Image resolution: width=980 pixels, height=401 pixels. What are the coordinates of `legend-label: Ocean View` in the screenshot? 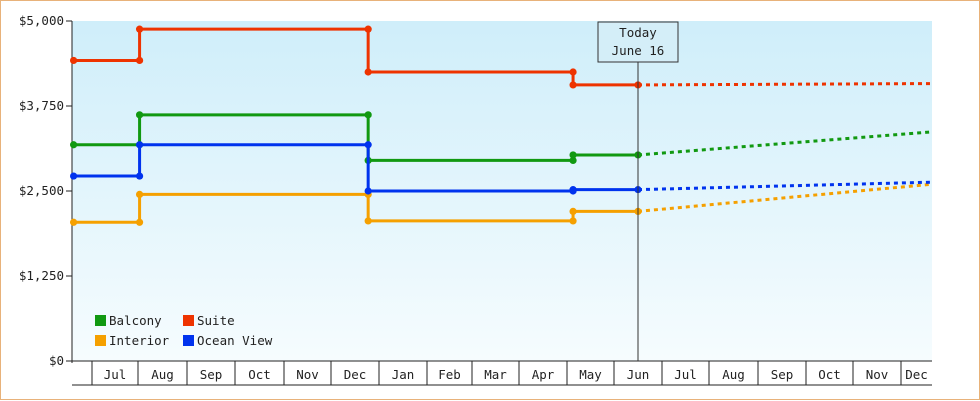 It's located at (235, 340).